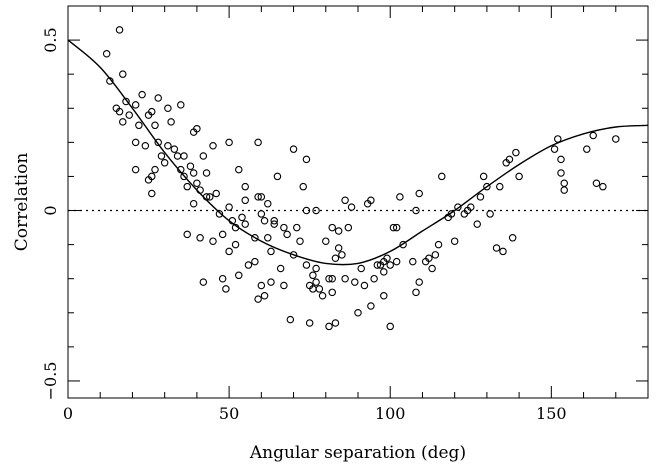  Describe the element at coordinates (551, 413) in the screenshot. I see `x-tick-label: 150` at that location.